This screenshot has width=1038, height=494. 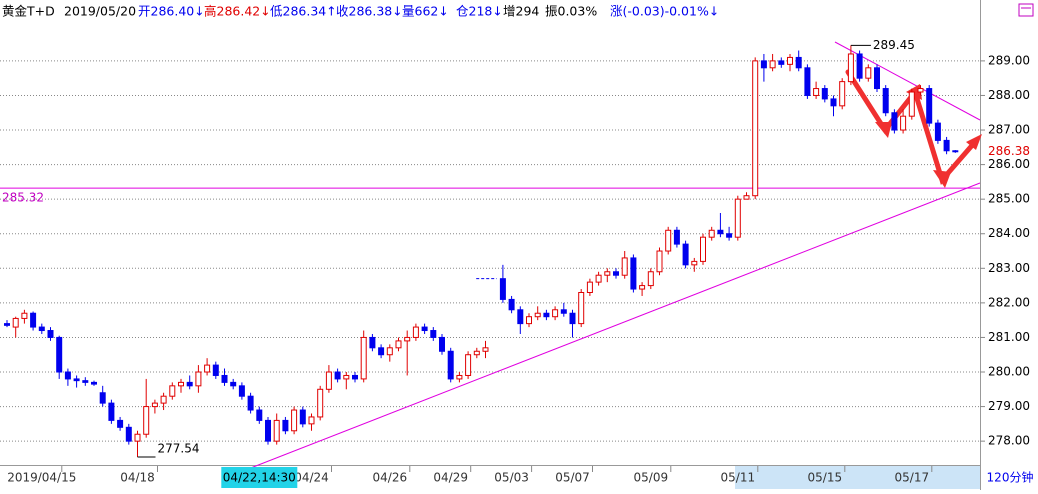 What do you see at coordinates (1009, 199) in the screenshot?
I see `y-tick-label: 285.00` at bounding box center [1009, 199].